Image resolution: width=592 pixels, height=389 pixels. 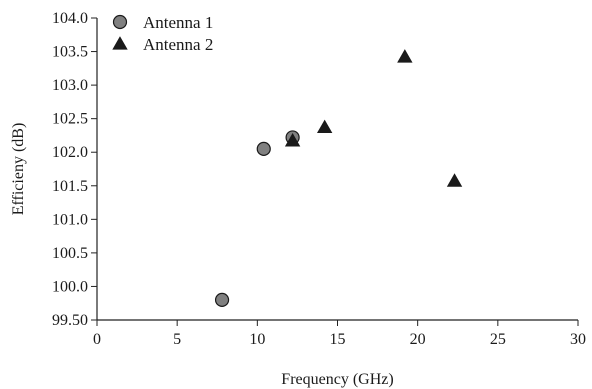 I want to click on x-tick-label: 5, so click(x=177, y=339).